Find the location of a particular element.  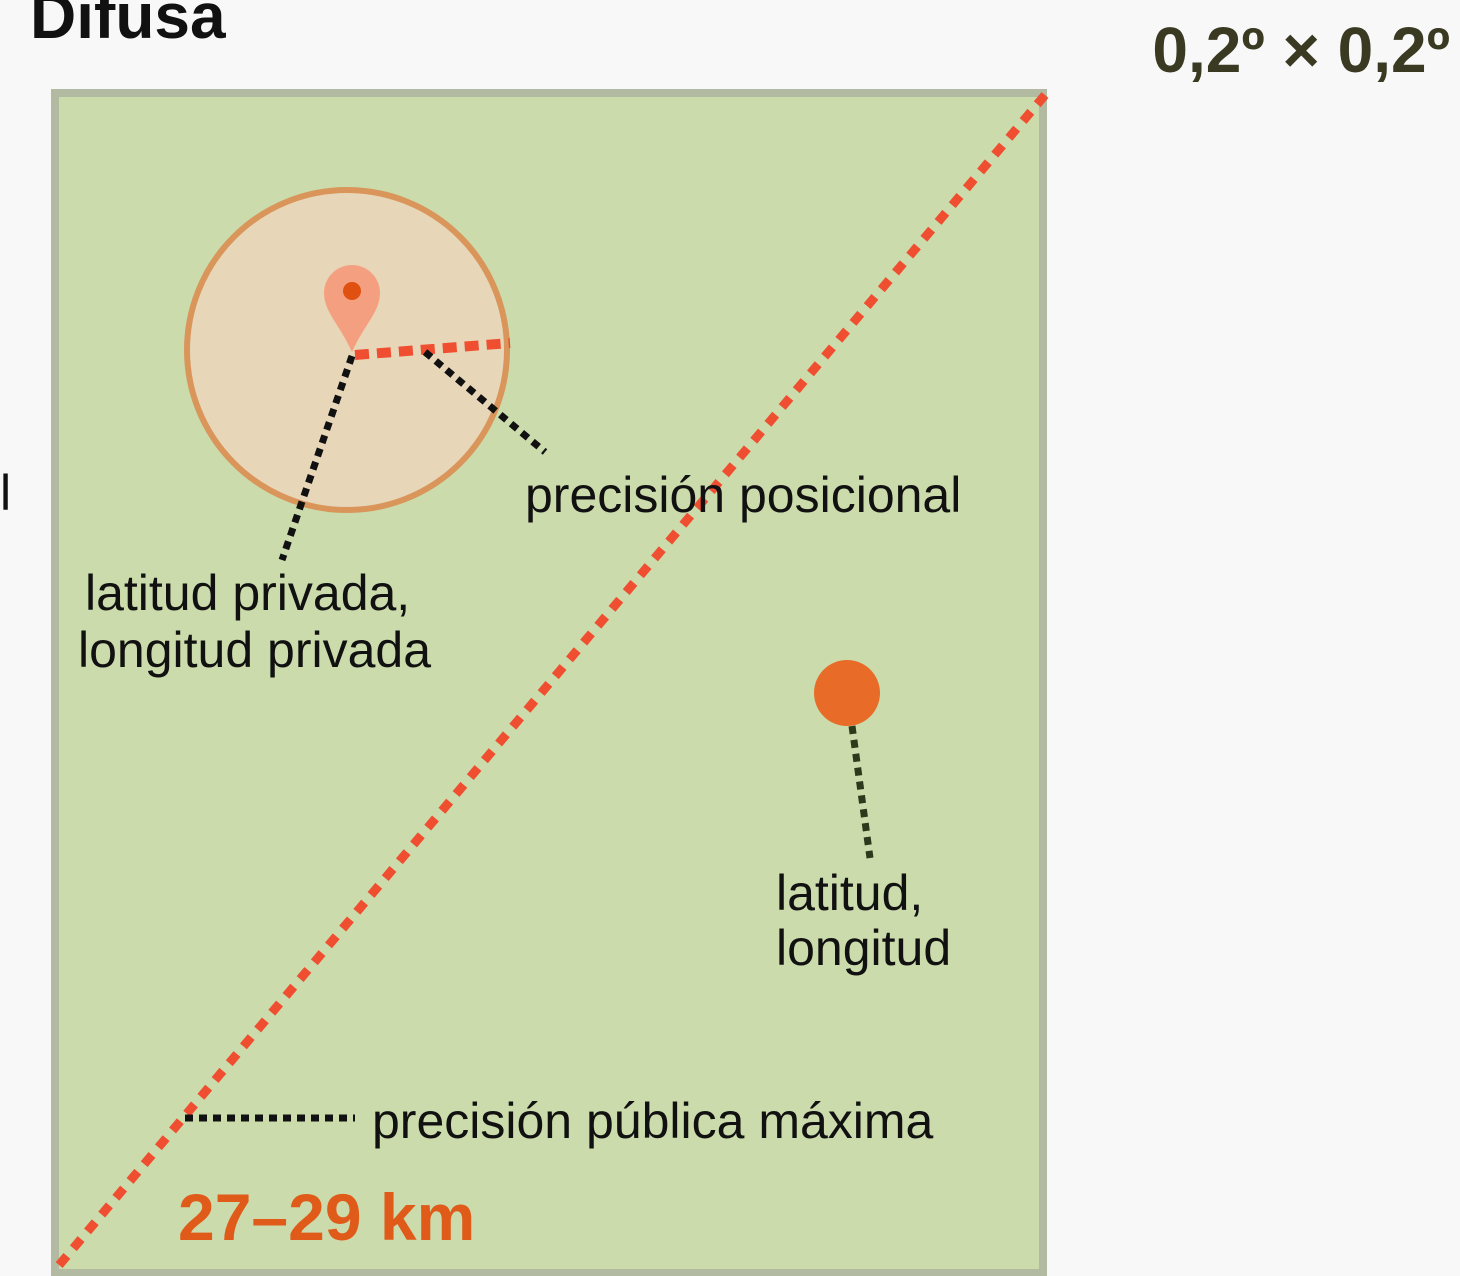

leader-accuracy is located at coordinates (485, 402).